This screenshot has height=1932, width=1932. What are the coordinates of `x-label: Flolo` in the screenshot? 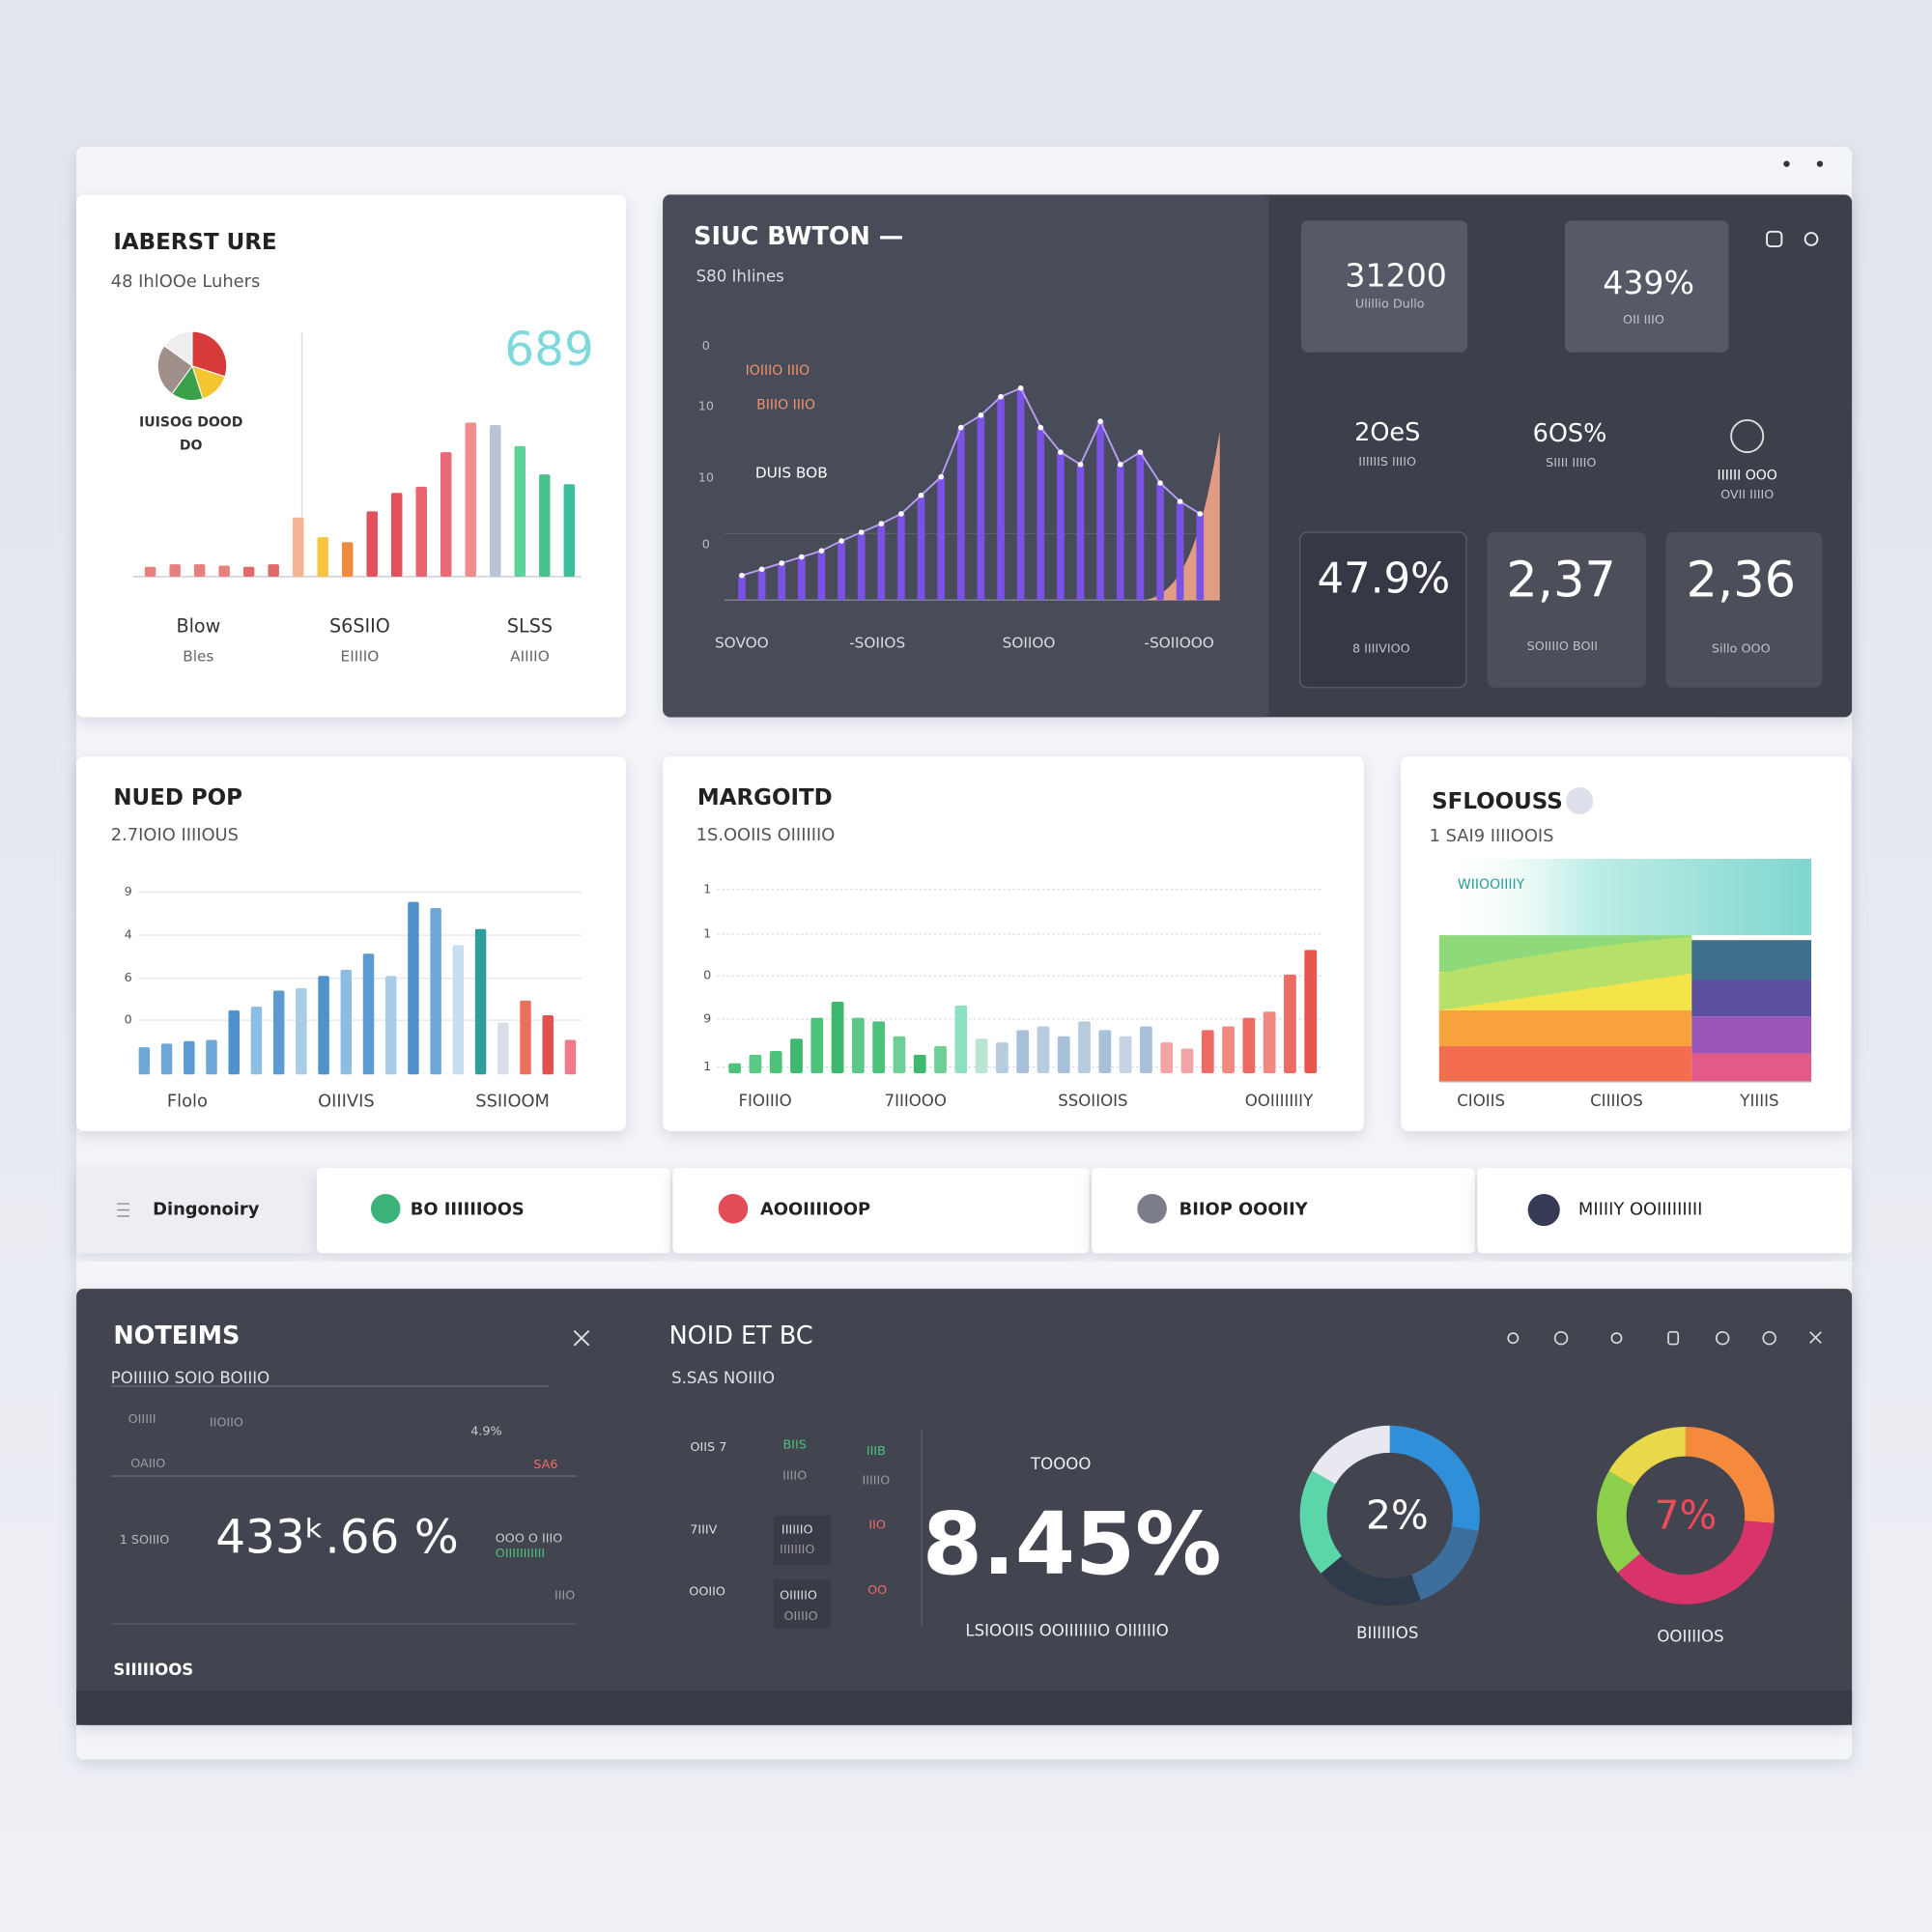 It's located at (187, 1101).